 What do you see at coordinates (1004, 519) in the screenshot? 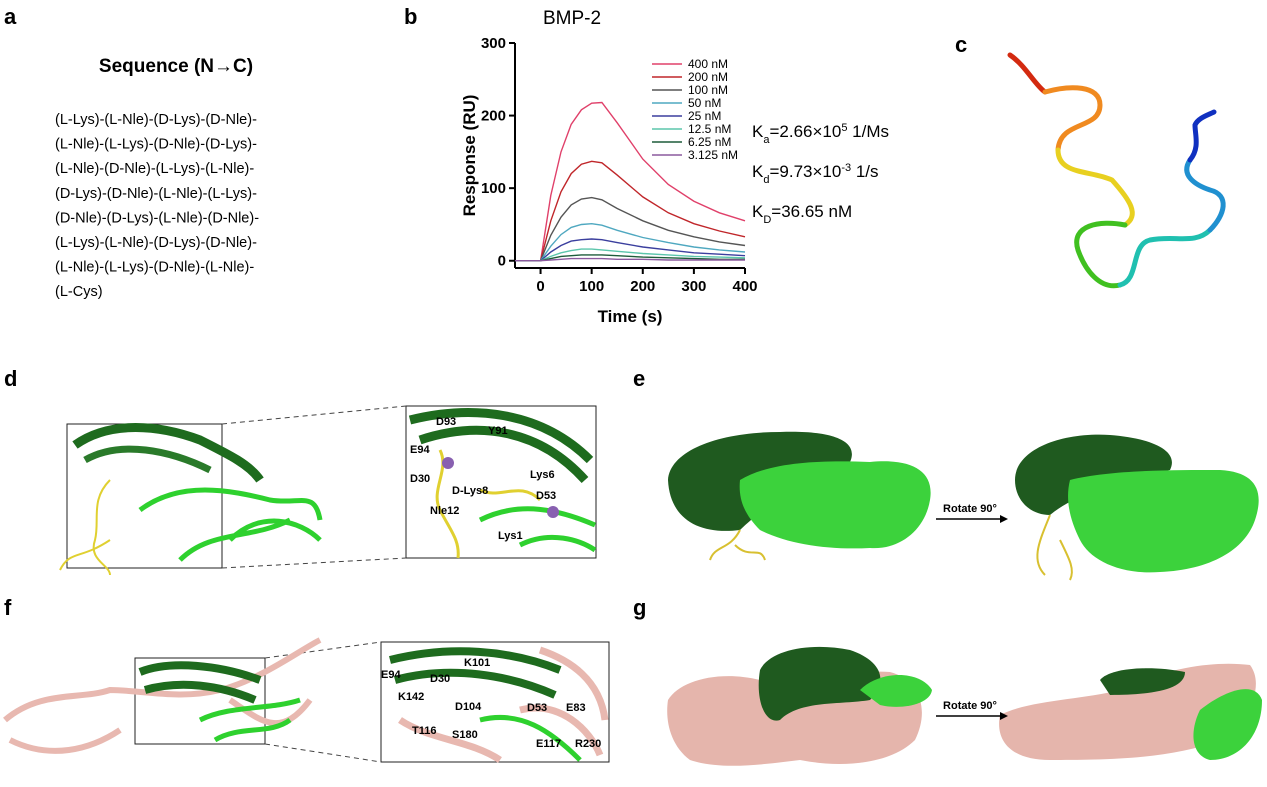
I see `arrow-head` at bounding box center [1004, 519].